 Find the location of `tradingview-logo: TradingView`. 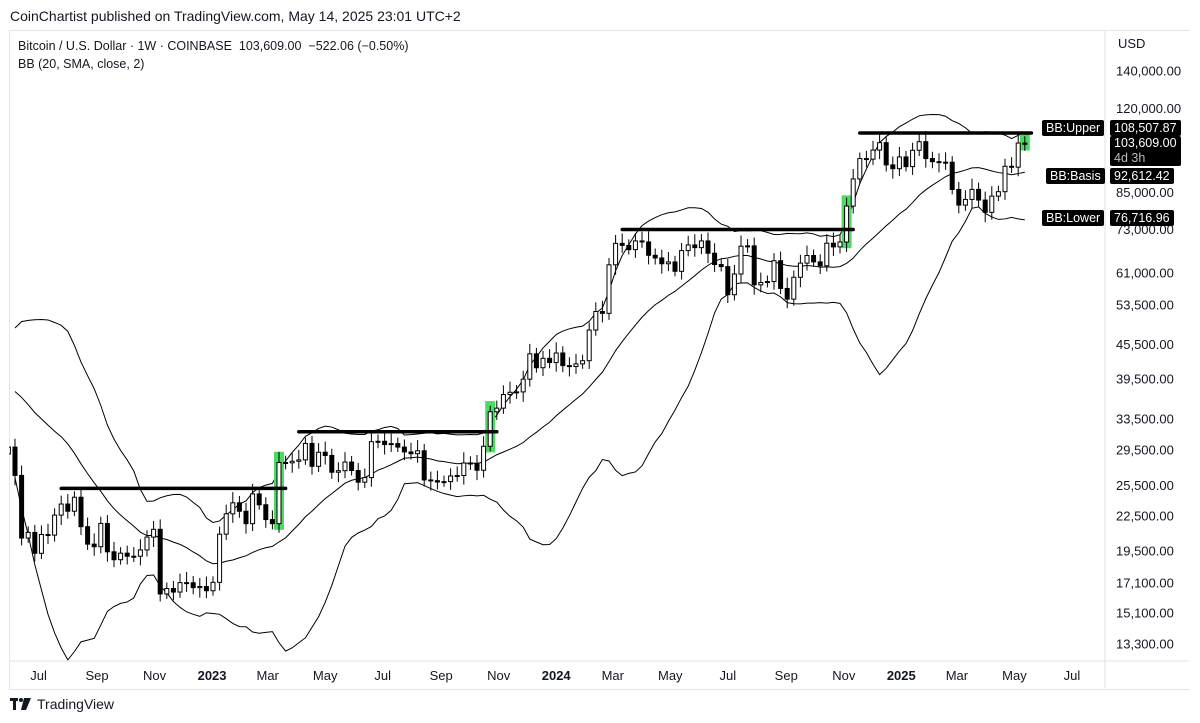

tradingview-logo: TradingView is located at coordinates (62, 704).